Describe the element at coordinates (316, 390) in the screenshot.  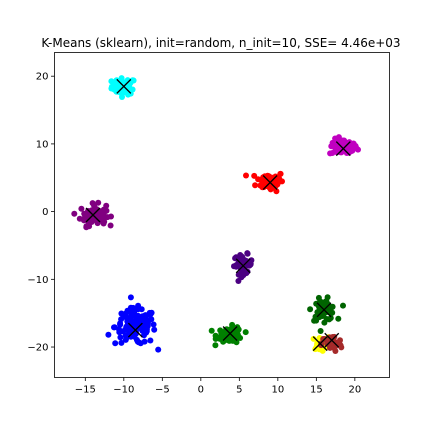
I see `x-tick-label: 15` at that location.